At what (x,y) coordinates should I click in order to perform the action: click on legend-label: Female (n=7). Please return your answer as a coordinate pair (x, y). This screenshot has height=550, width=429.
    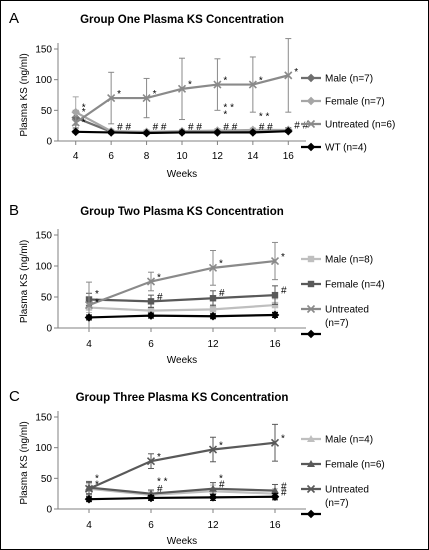
    Looking at the image, I should click on (355, 102).